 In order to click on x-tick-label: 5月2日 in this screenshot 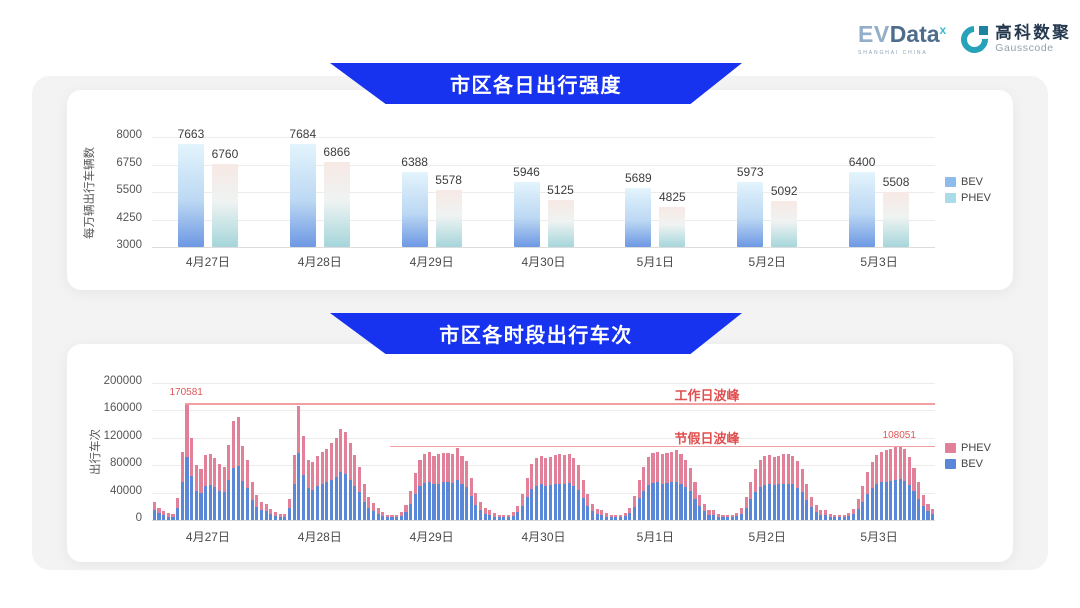, I will do `click(767, 537)`.